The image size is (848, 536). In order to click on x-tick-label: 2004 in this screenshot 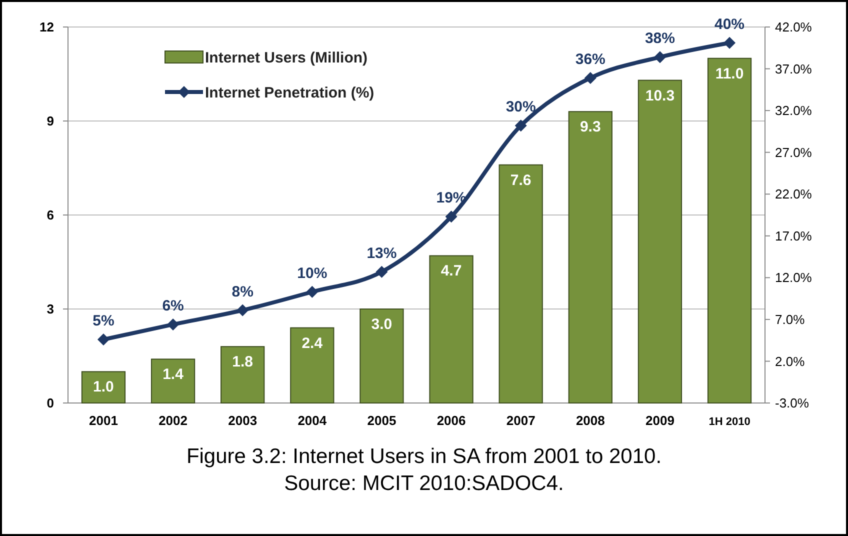, I will do `click(313, 420)`.